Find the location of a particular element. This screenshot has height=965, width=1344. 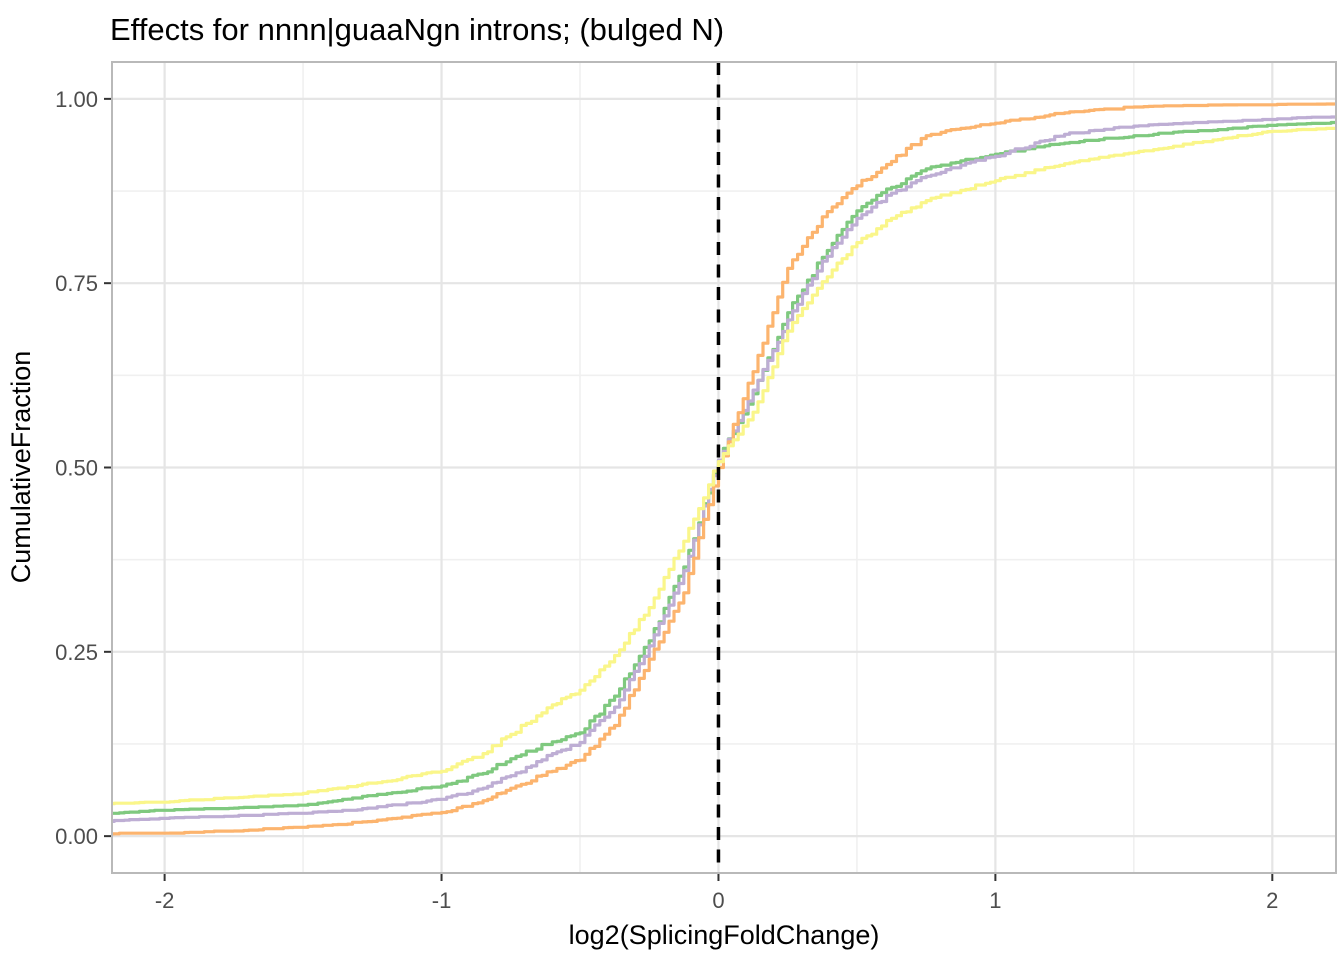

x-axis-title: log2(SplicingFoldChange) is located at coordinates (724, 935).